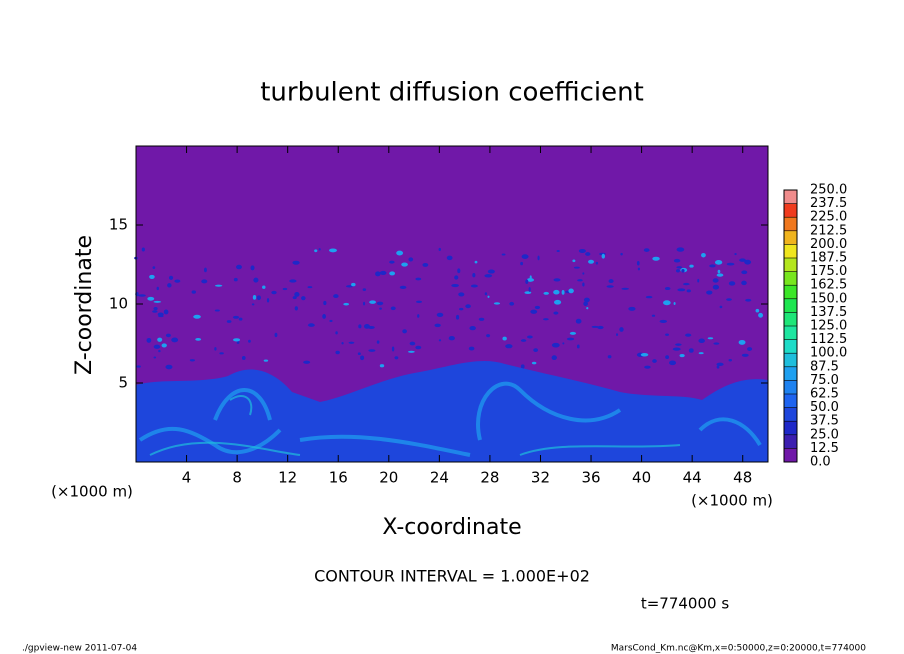 The image size is (904, 654). I want to click on colorbar-label: 200.0, so click(828, 244).